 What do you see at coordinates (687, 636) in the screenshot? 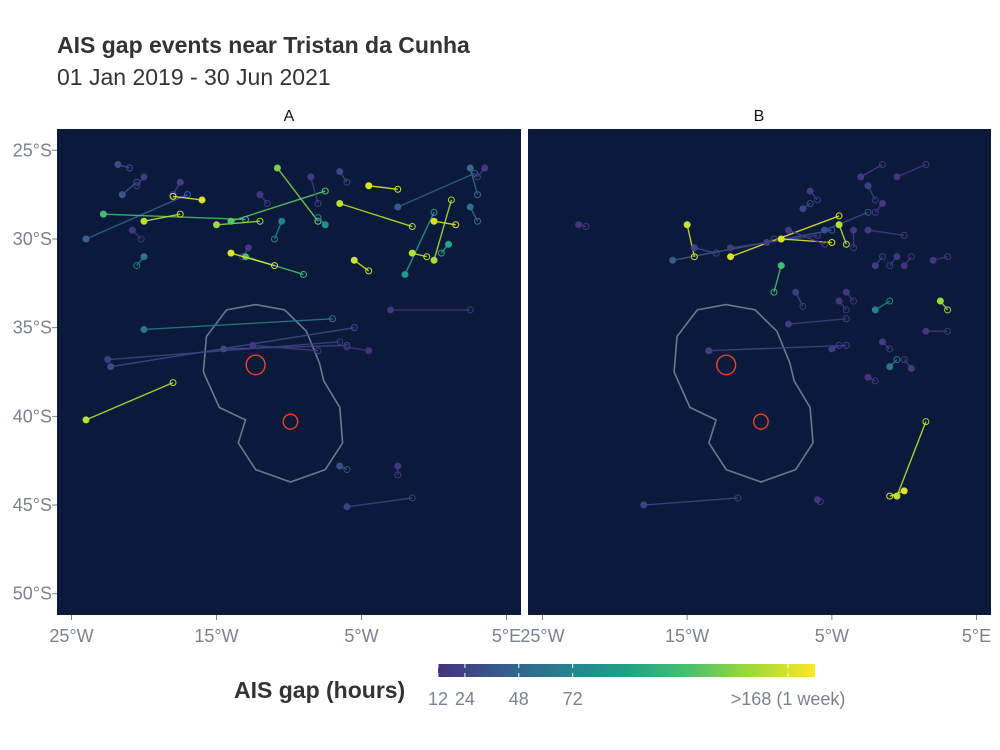
I see `x-tick-label: 15°W` at bounding box center [687, 636].